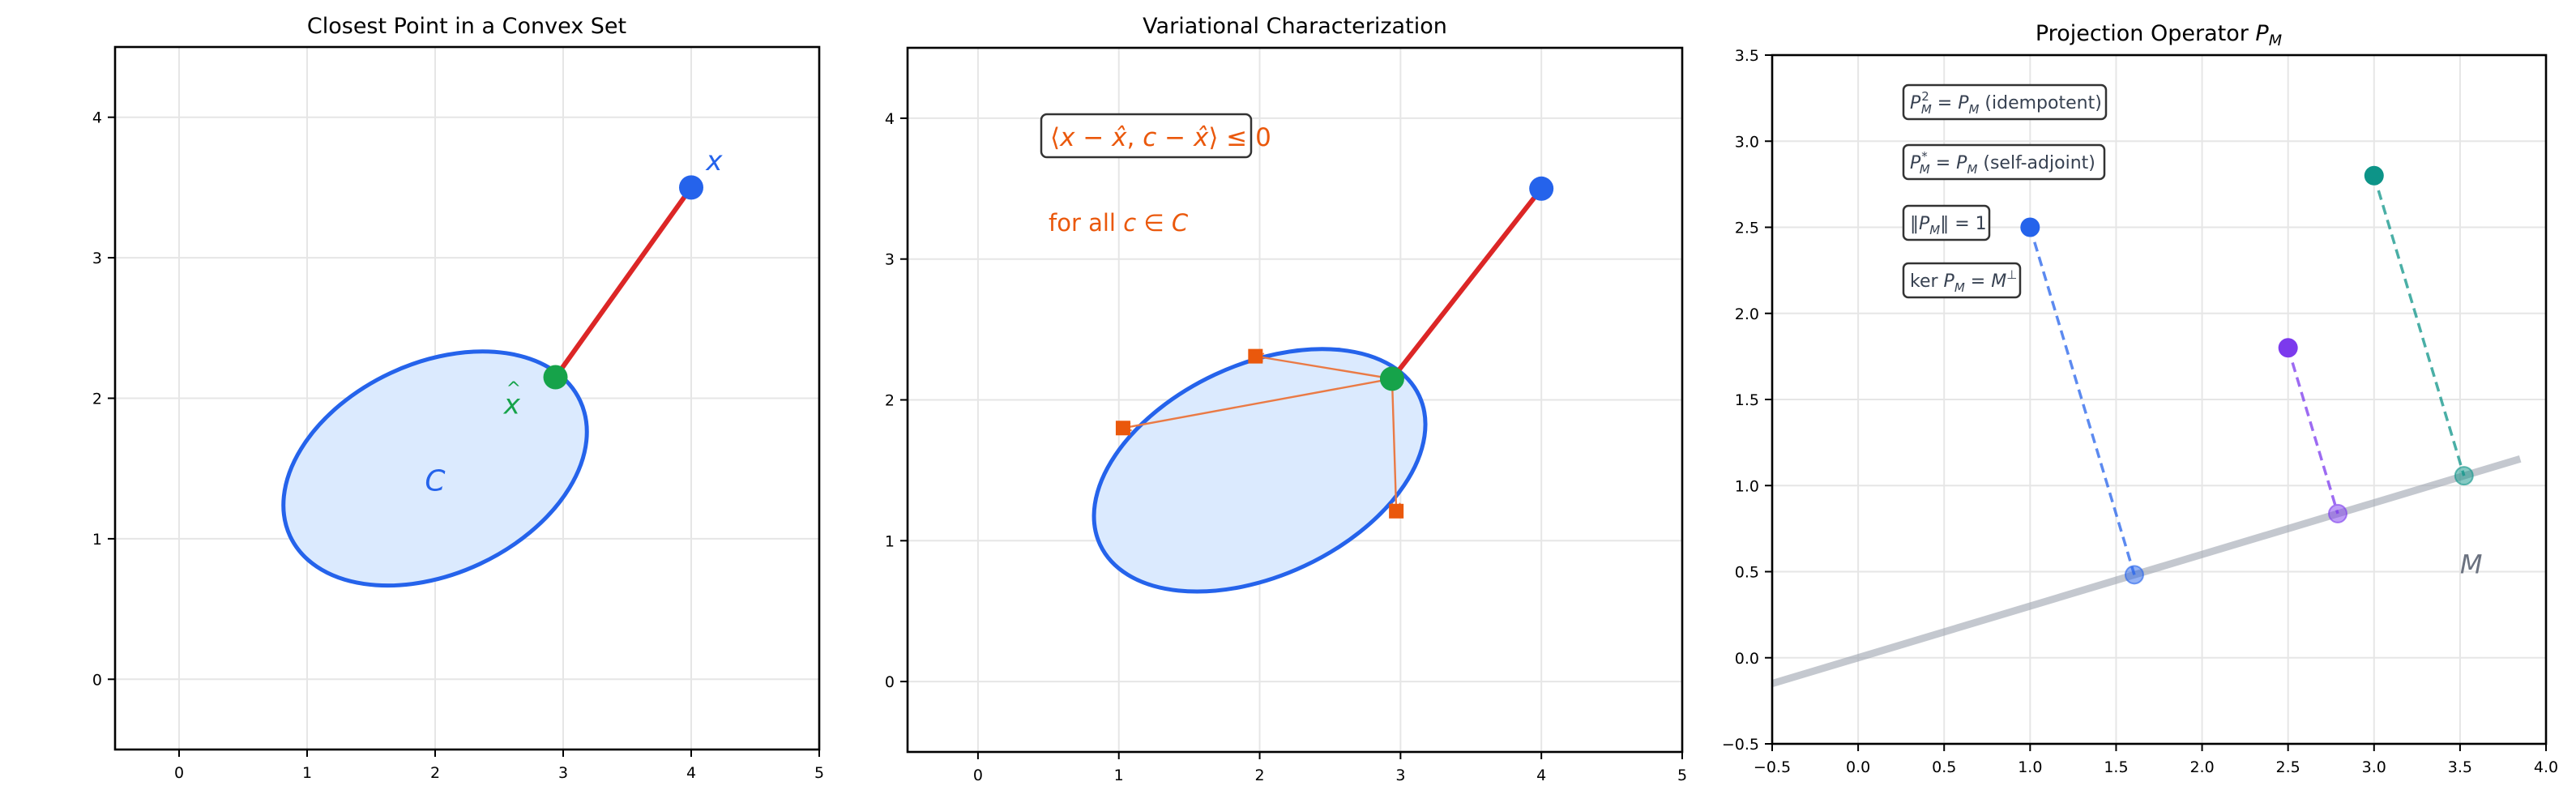  Describe the element at coordinates (1967, 224) in the screenshot. I see `property-part: = 1` at that location.